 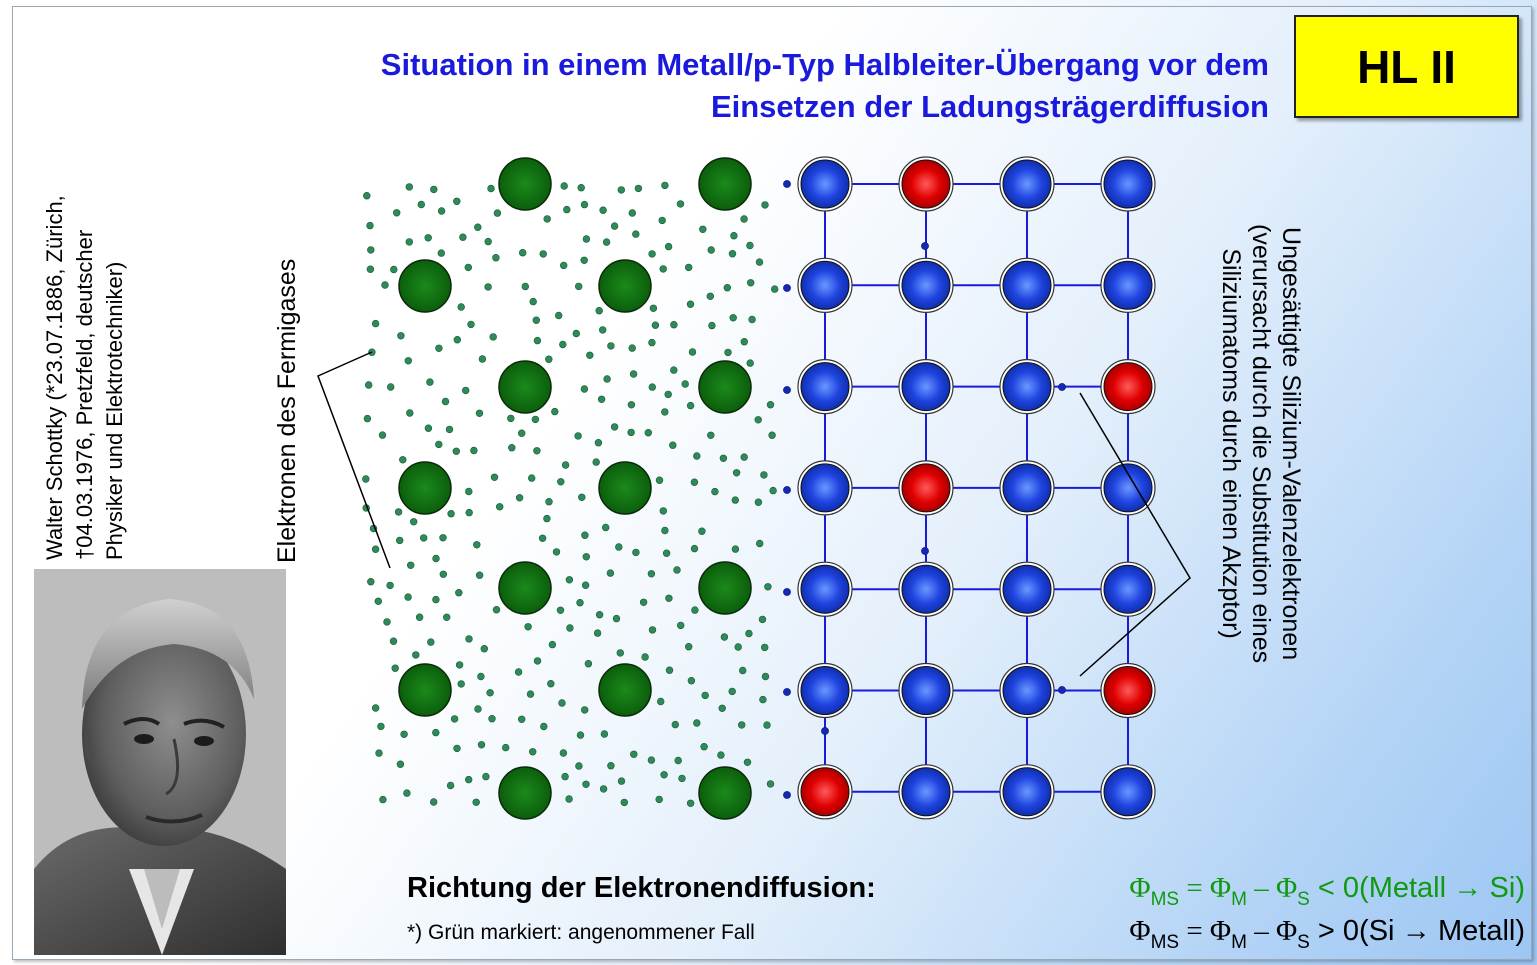 What do you see at coordinates (1286, 931) in the screenshot?
I see `eq2-phi-s: Φ` at bounding box center [1286, 931].